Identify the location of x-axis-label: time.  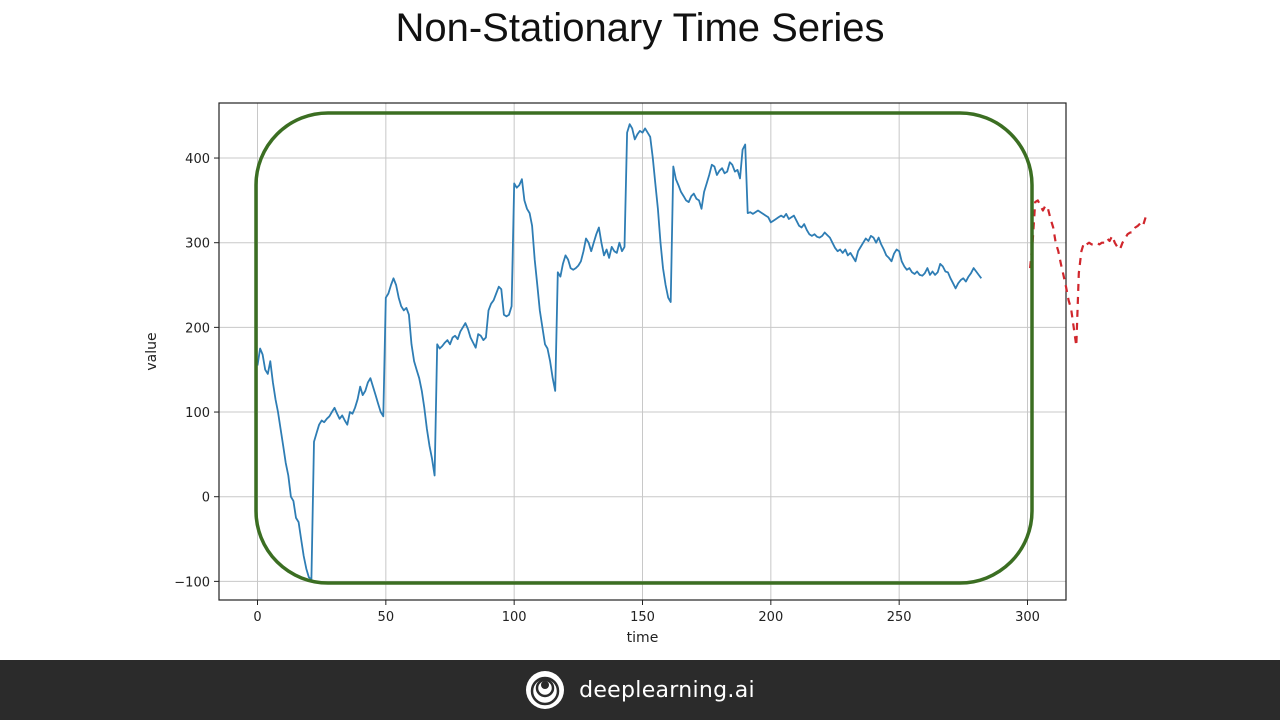
(643, 638).